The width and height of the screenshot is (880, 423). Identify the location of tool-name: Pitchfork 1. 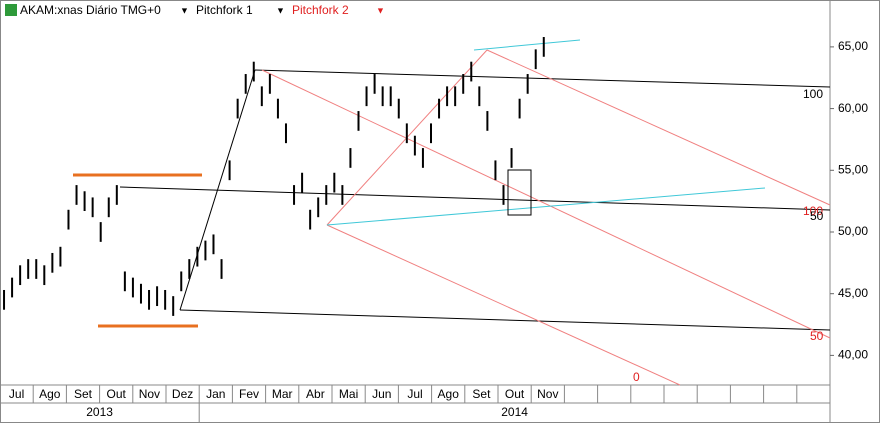
(224, 10).